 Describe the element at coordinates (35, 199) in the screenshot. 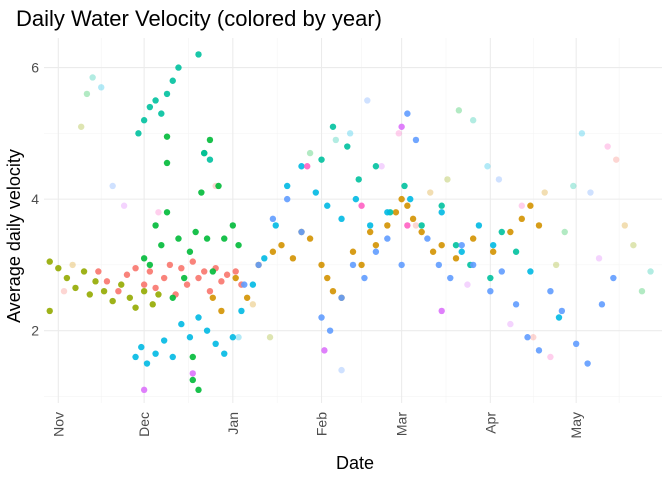

I see `y-axis-tick-labels: 2 4 6` at that location.